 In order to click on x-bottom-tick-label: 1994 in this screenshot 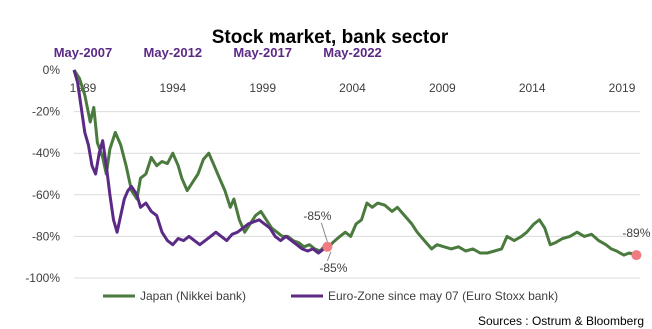, I will do `click(172, 88)`.